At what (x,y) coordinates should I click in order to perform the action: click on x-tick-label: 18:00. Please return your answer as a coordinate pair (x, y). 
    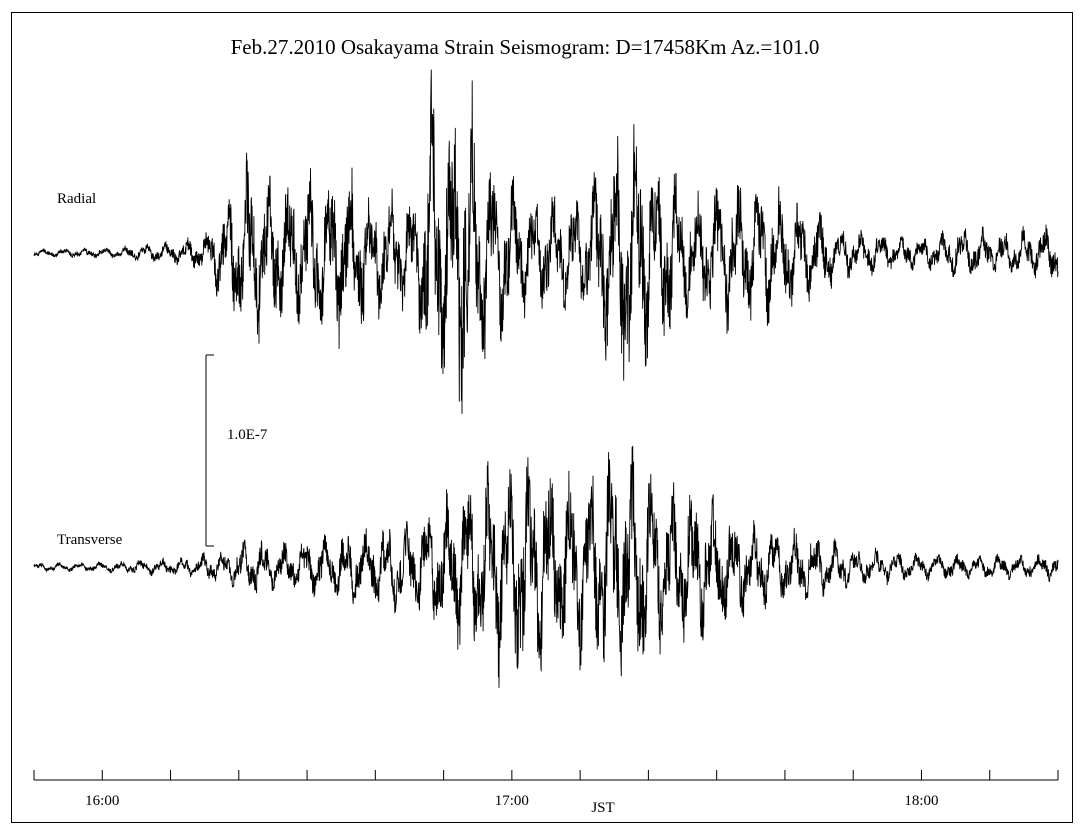
    Looking at the image, I should click on (921, 801).